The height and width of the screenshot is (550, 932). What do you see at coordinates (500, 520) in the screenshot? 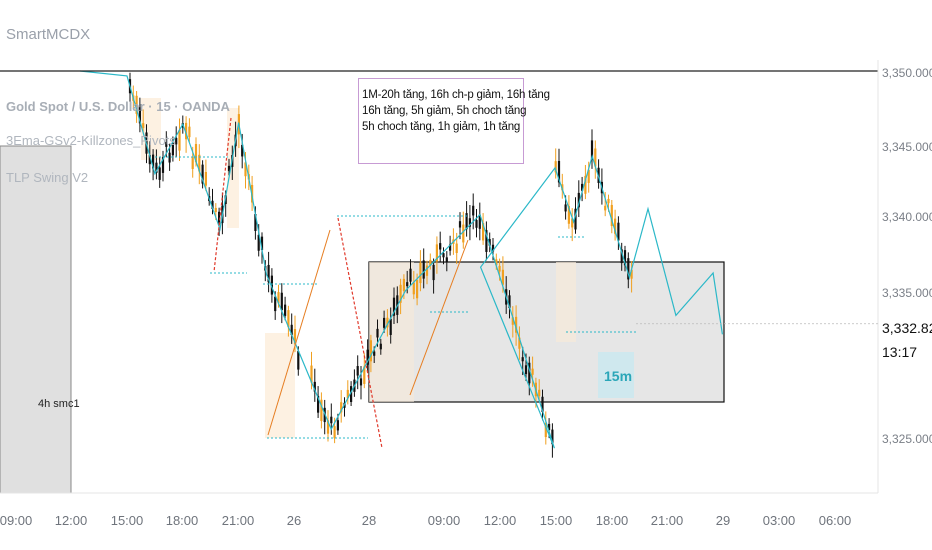
I see `time-tick: 12:00` at bounding box center [500, 520].